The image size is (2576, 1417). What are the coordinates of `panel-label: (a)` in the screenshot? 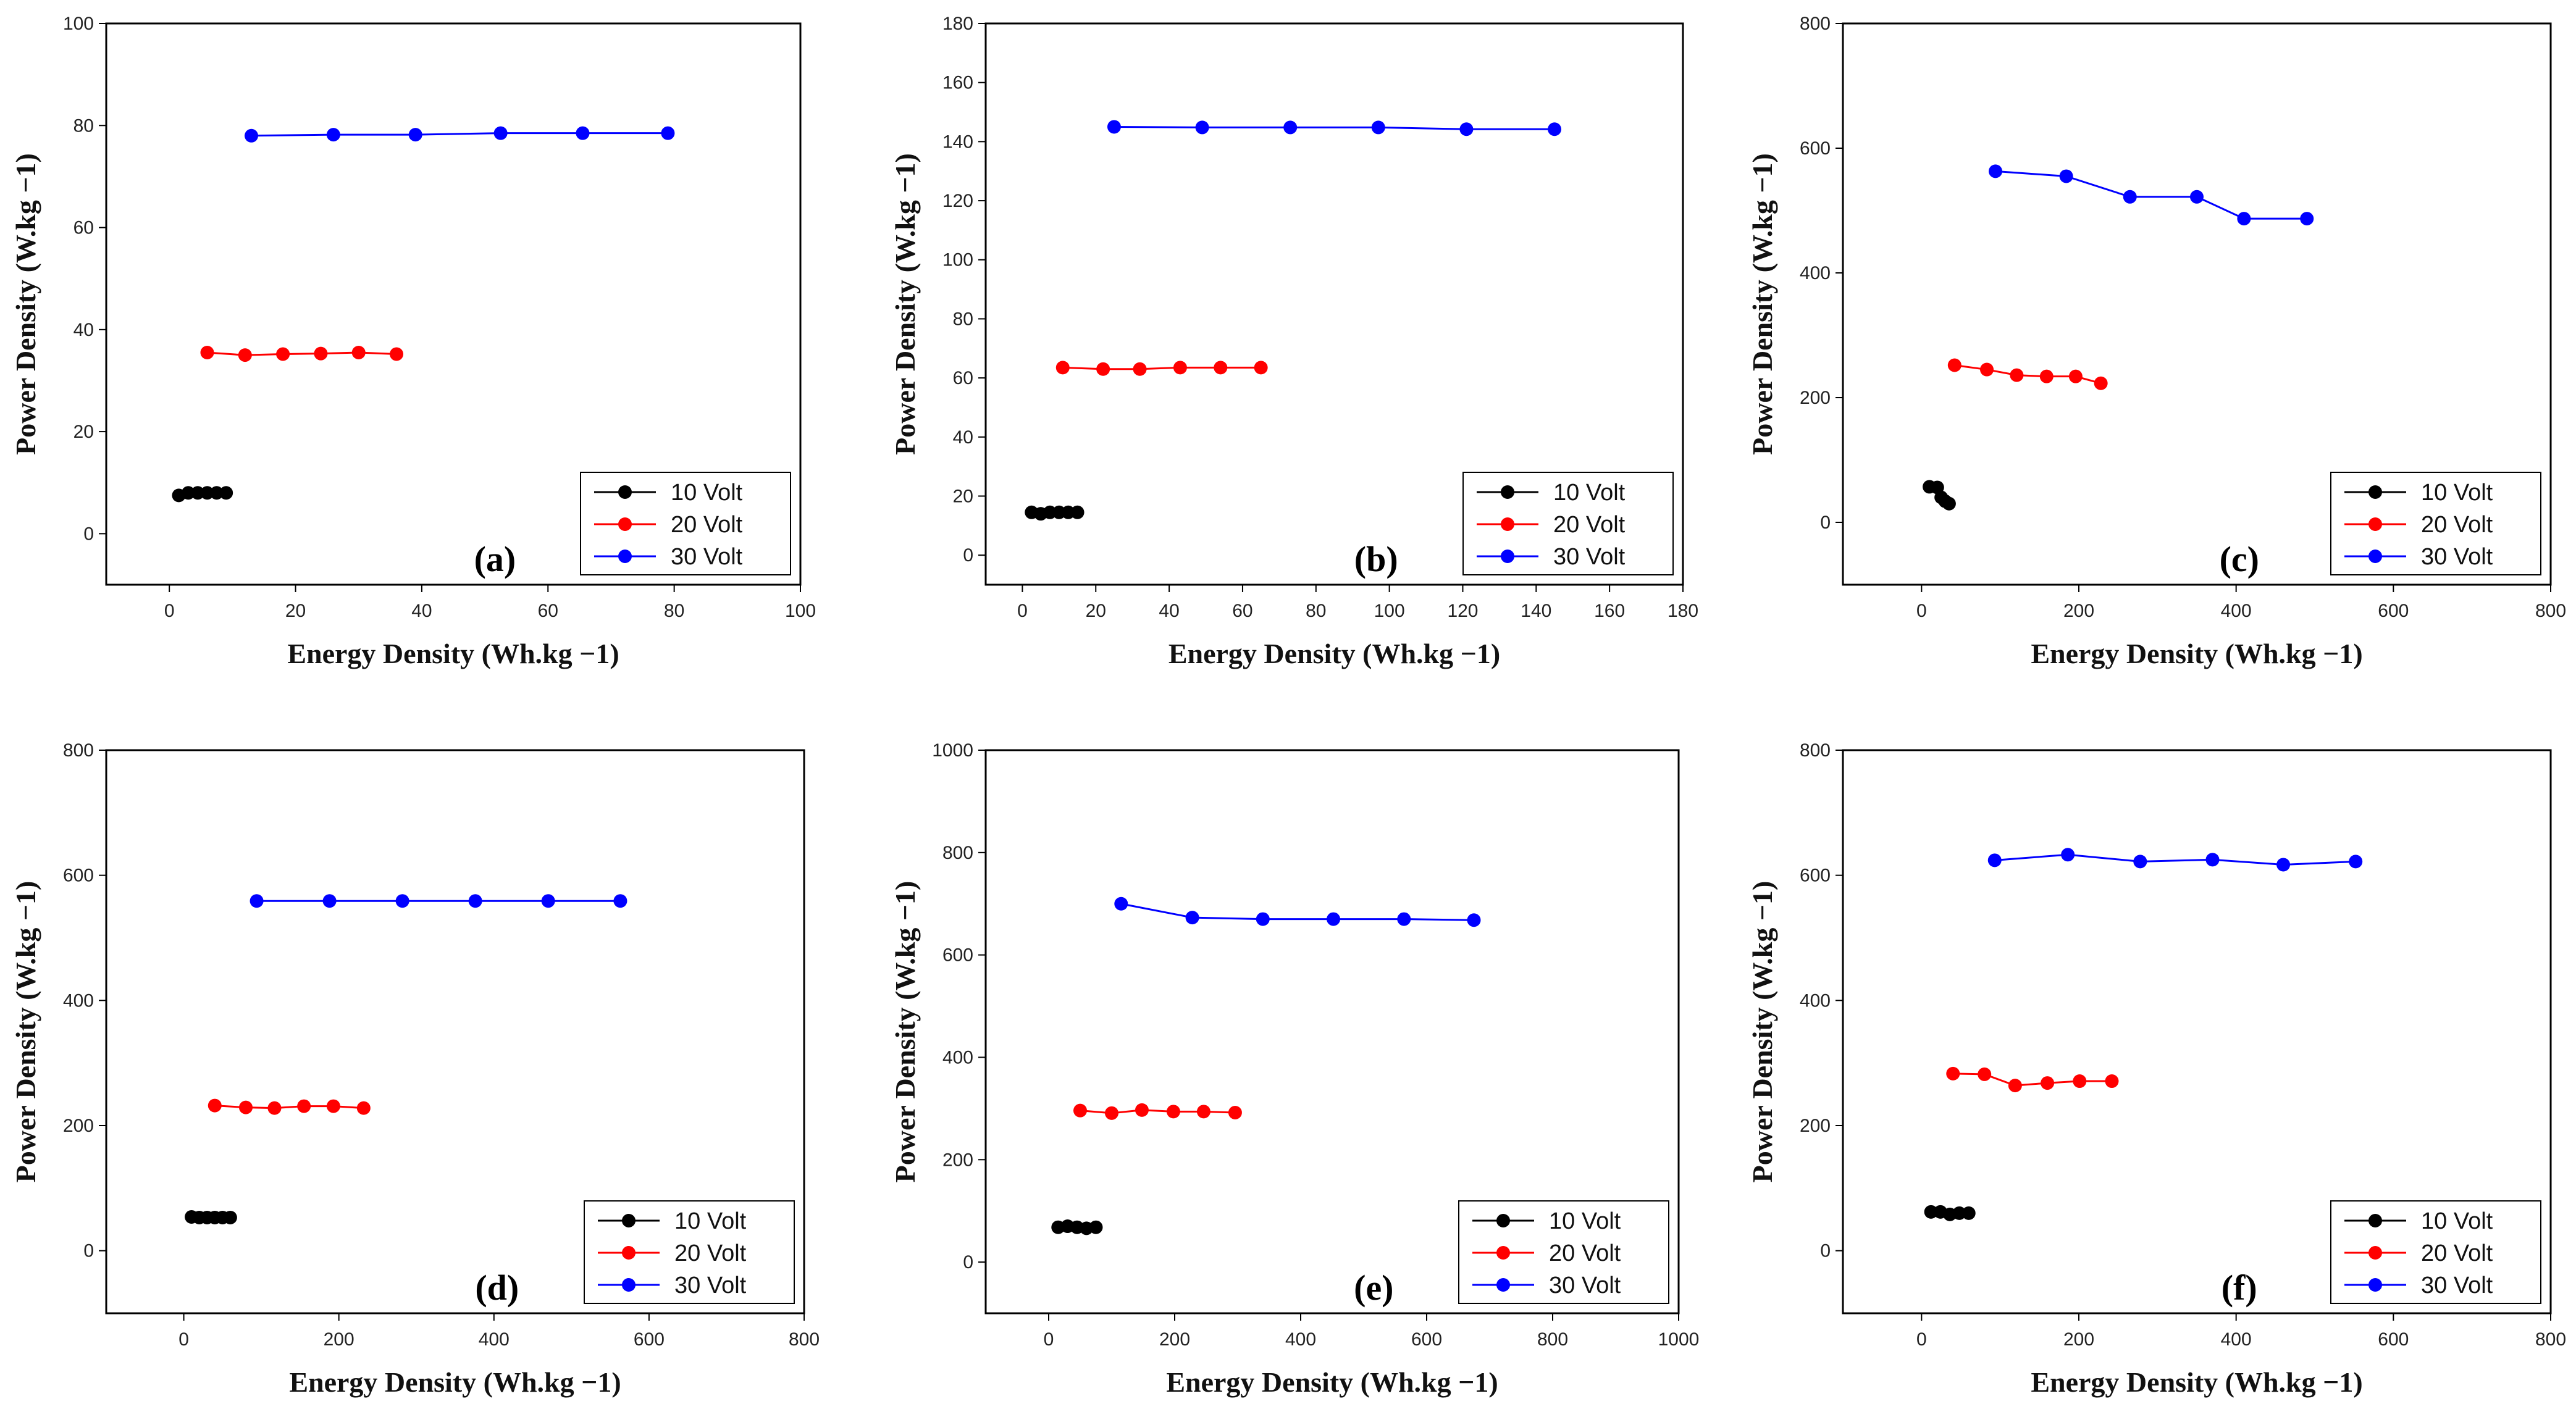 It's located at (495, 559).